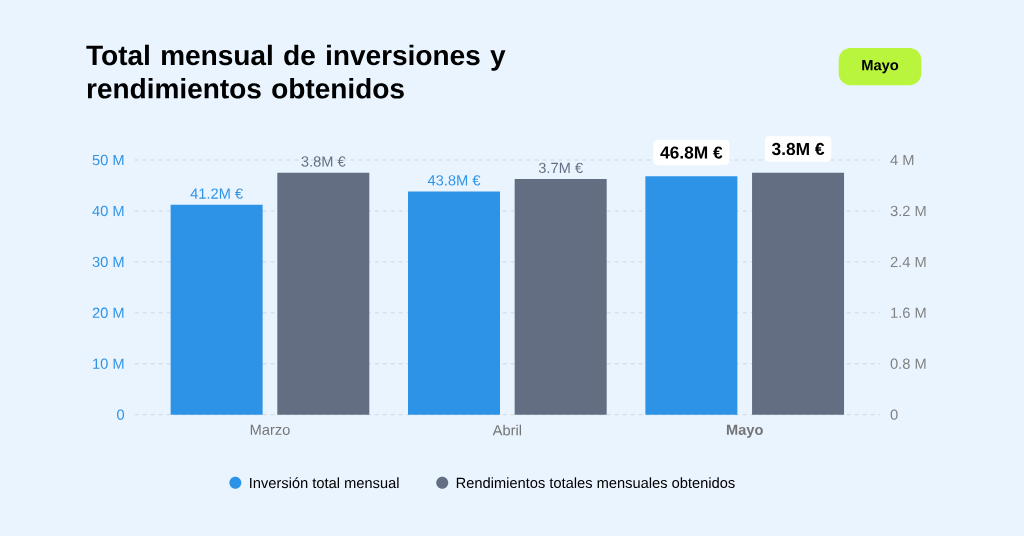 Image resolution: width=1024 pixels, height=536 pixels. What do you see at coordinates (902, 160) in the screenshot?
I see `y2-tick-label: 4 M` at bounding box center [902, 160].